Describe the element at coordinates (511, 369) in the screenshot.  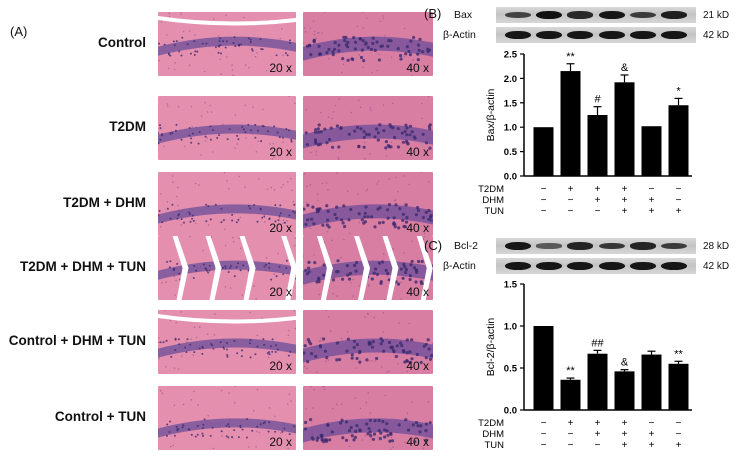
I see `y-tick-label: 0.5` at that location.